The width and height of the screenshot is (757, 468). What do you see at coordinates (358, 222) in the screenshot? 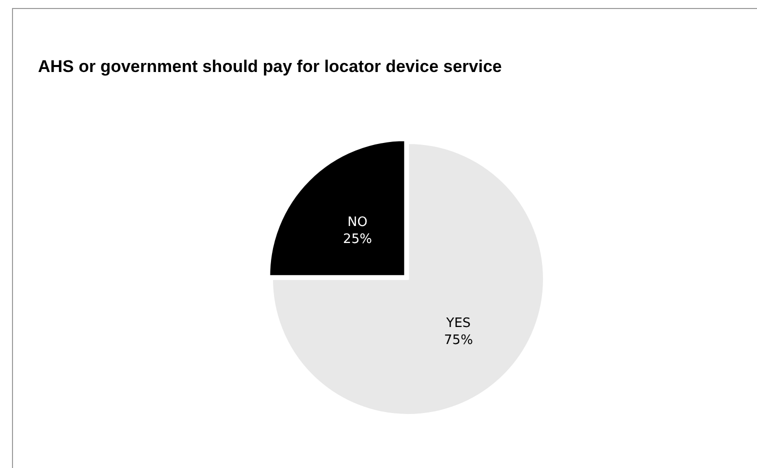
I see `slice-label: NO` at bounding box center [358, 222].